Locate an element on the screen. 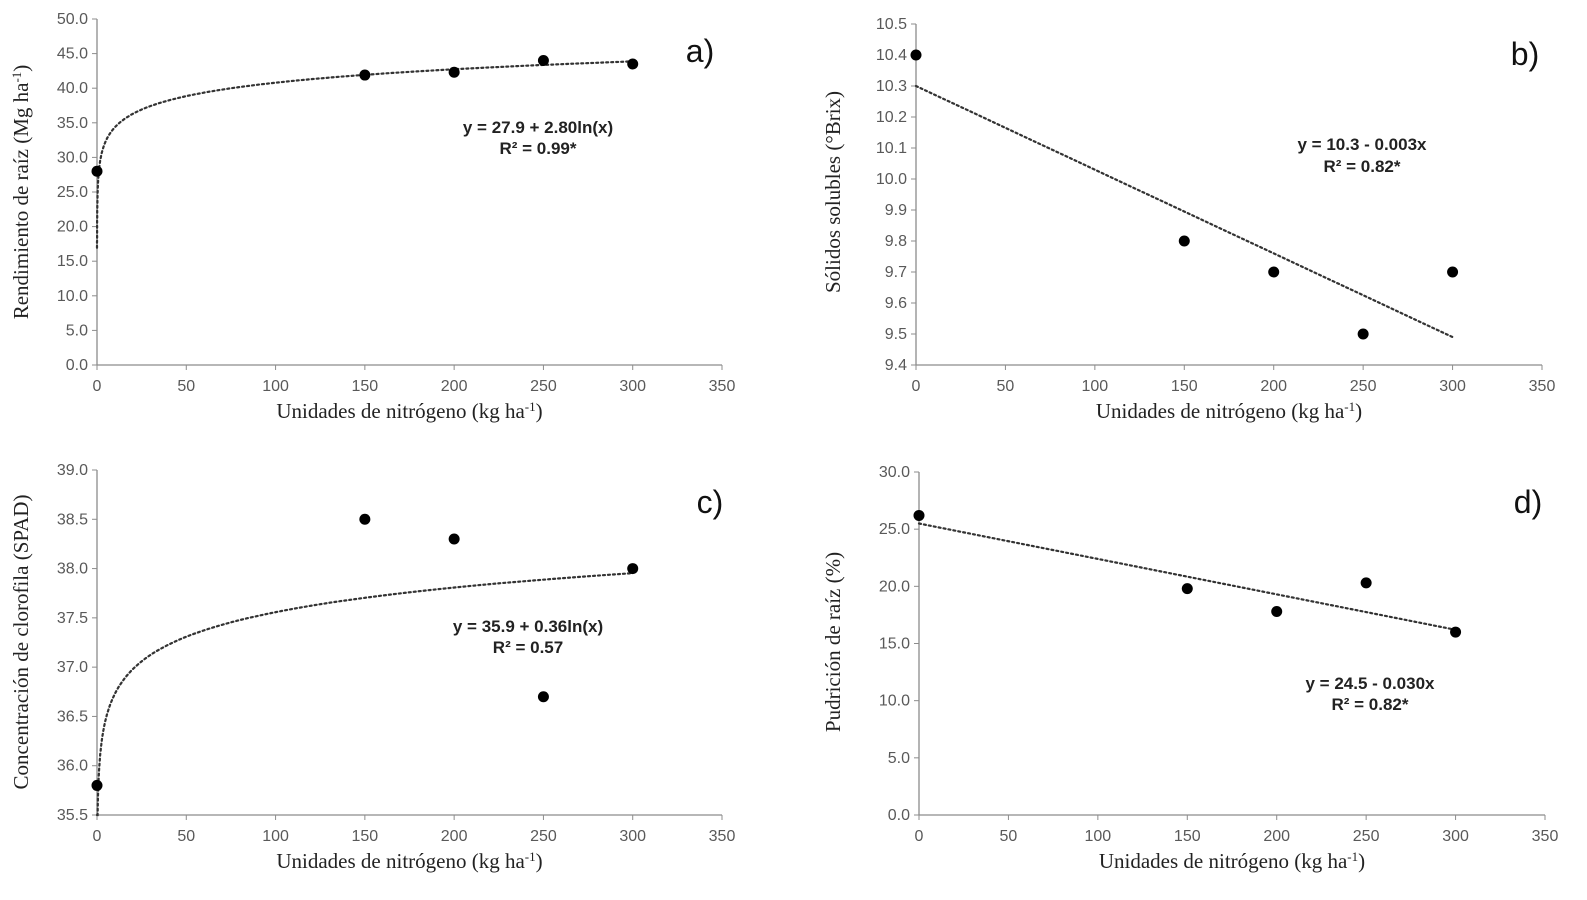 This screenshot has height=900, width=1587. y-axis-title-text: Sólidos solubles (°Brix) is located at coordinates (833, 192).